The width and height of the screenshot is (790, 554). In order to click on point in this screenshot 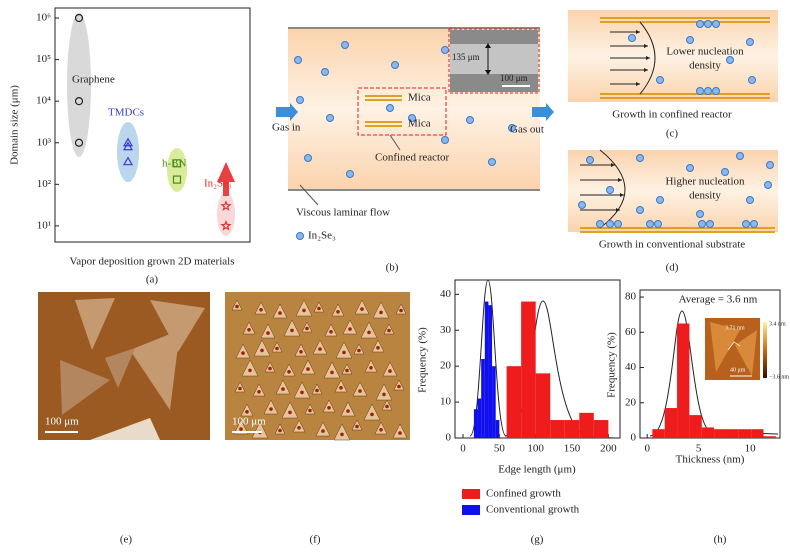, I will do `click(79, 101)`.